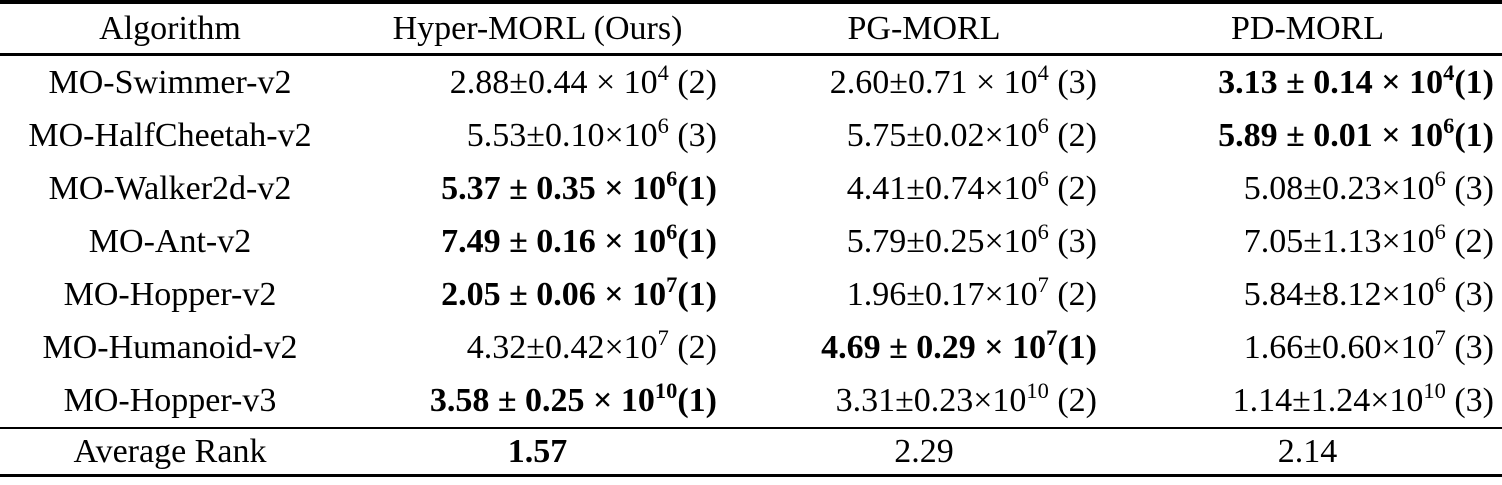  What do you see at coordinates (1356, 80) in the screenshot?
I see `pd-morl-value: 3.13 ± 0.14 × 104(1)` at bounding box center [1356, 80].